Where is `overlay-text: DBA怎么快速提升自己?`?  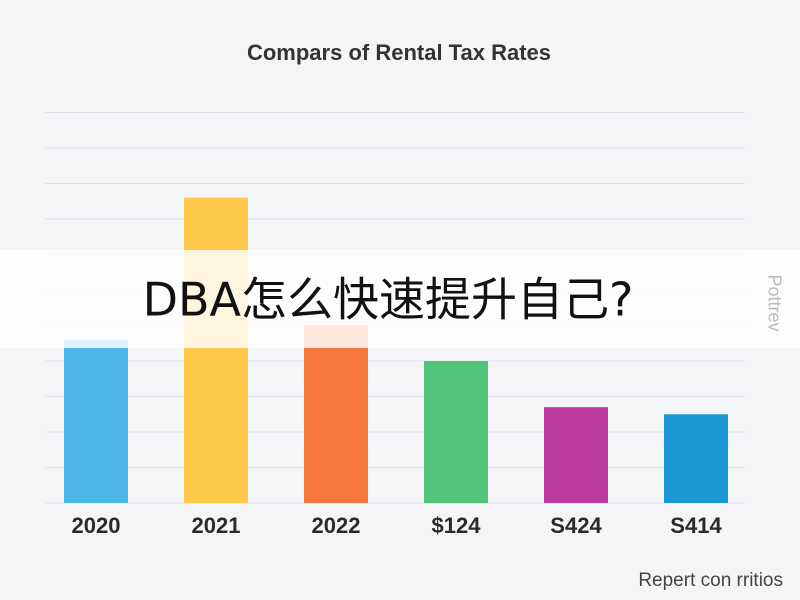
overlay-text: DBA怎么快速提升自己? is located at coordinates (388, 300).